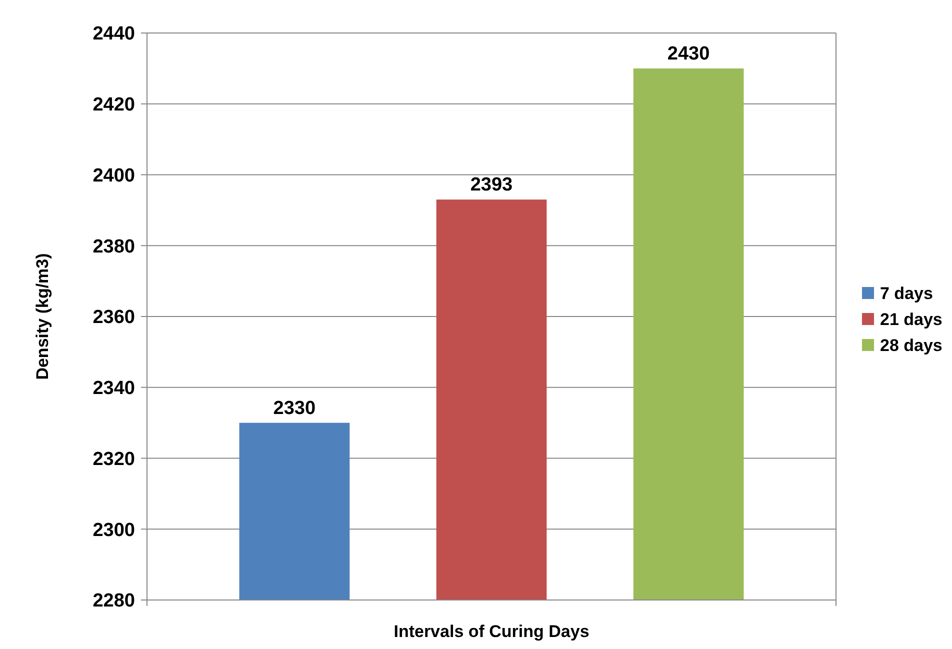  I want to click on legend-label: 28 days, so click(911, 345).